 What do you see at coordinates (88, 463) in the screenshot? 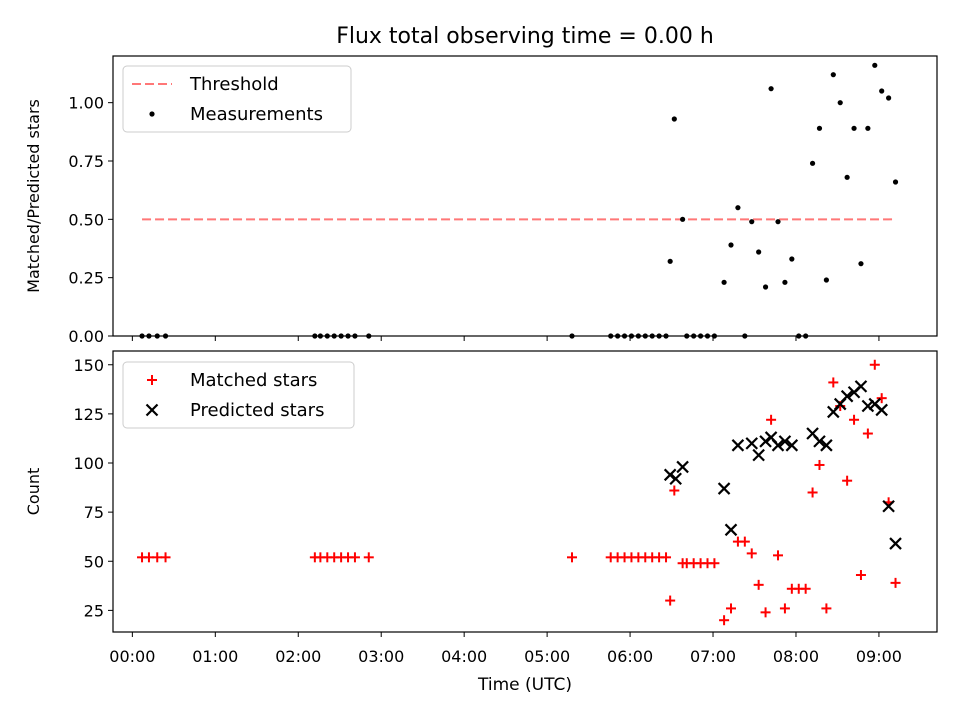
I see `y-tick-label: 100` at bounding box center [88, 463].